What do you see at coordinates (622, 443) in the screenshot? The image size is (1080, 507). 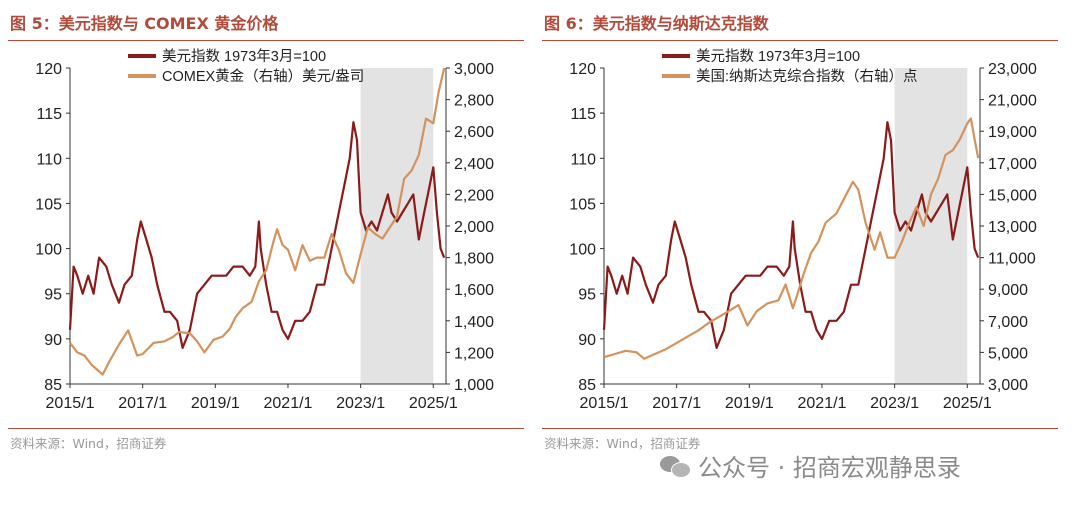 I see `figure-6-source: 资料来源：Wind，招商证券` at bounding box center [622, 443].